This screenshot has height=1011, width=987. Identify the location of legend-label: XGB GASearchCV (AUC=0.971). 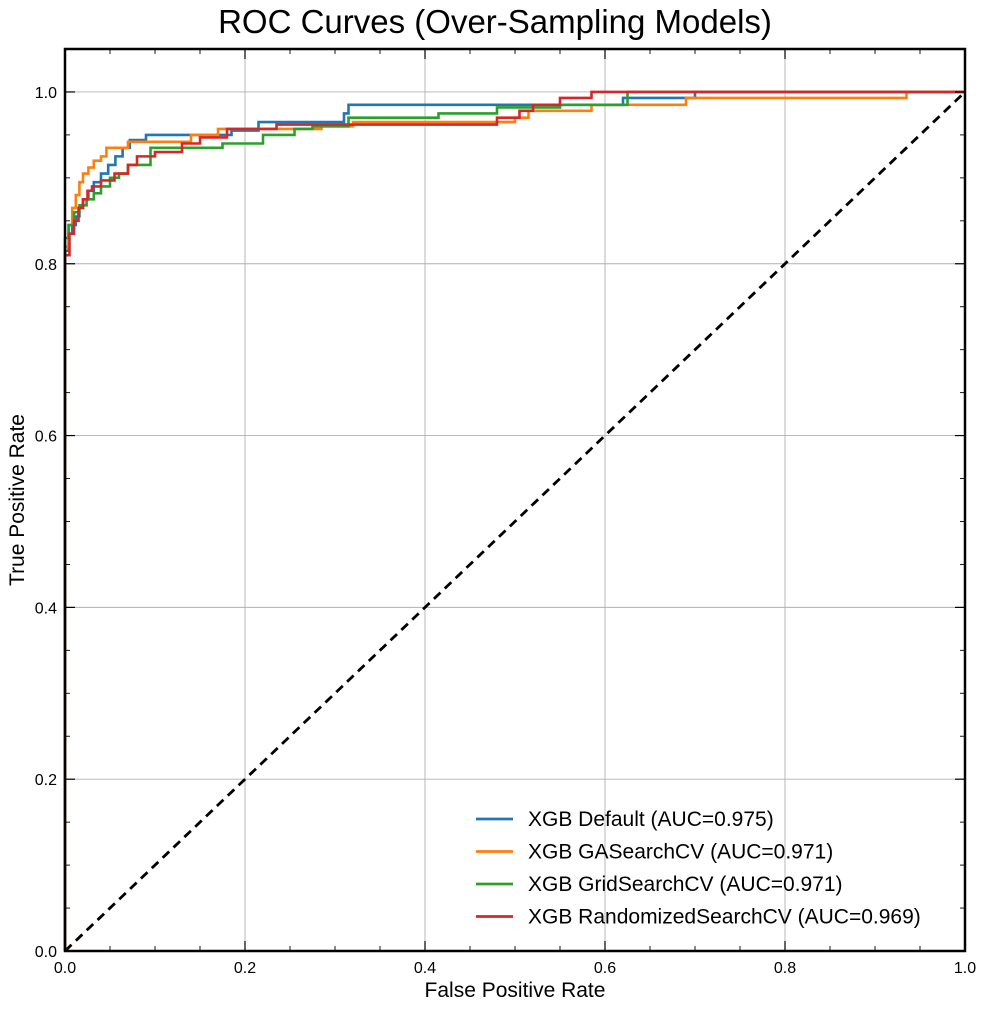
(680, 852).